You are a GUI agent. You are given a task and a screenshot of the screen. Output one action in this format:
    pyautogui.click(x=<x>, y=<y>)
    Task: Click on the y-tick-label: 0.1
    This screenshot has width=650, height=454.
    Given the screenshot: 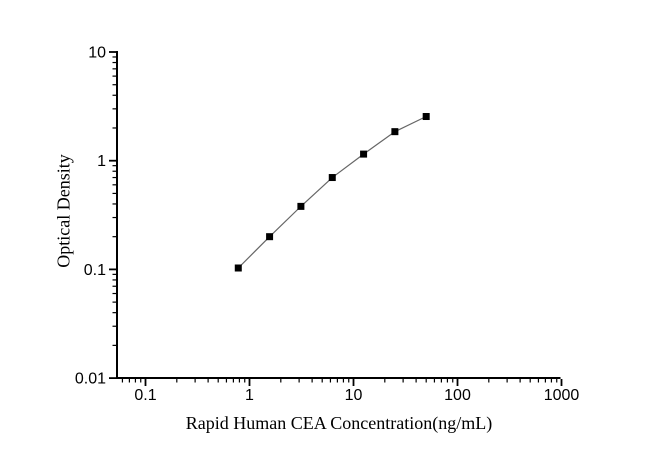 What is the action you would take?
    pyautogui.click(x=95, y=270)
    